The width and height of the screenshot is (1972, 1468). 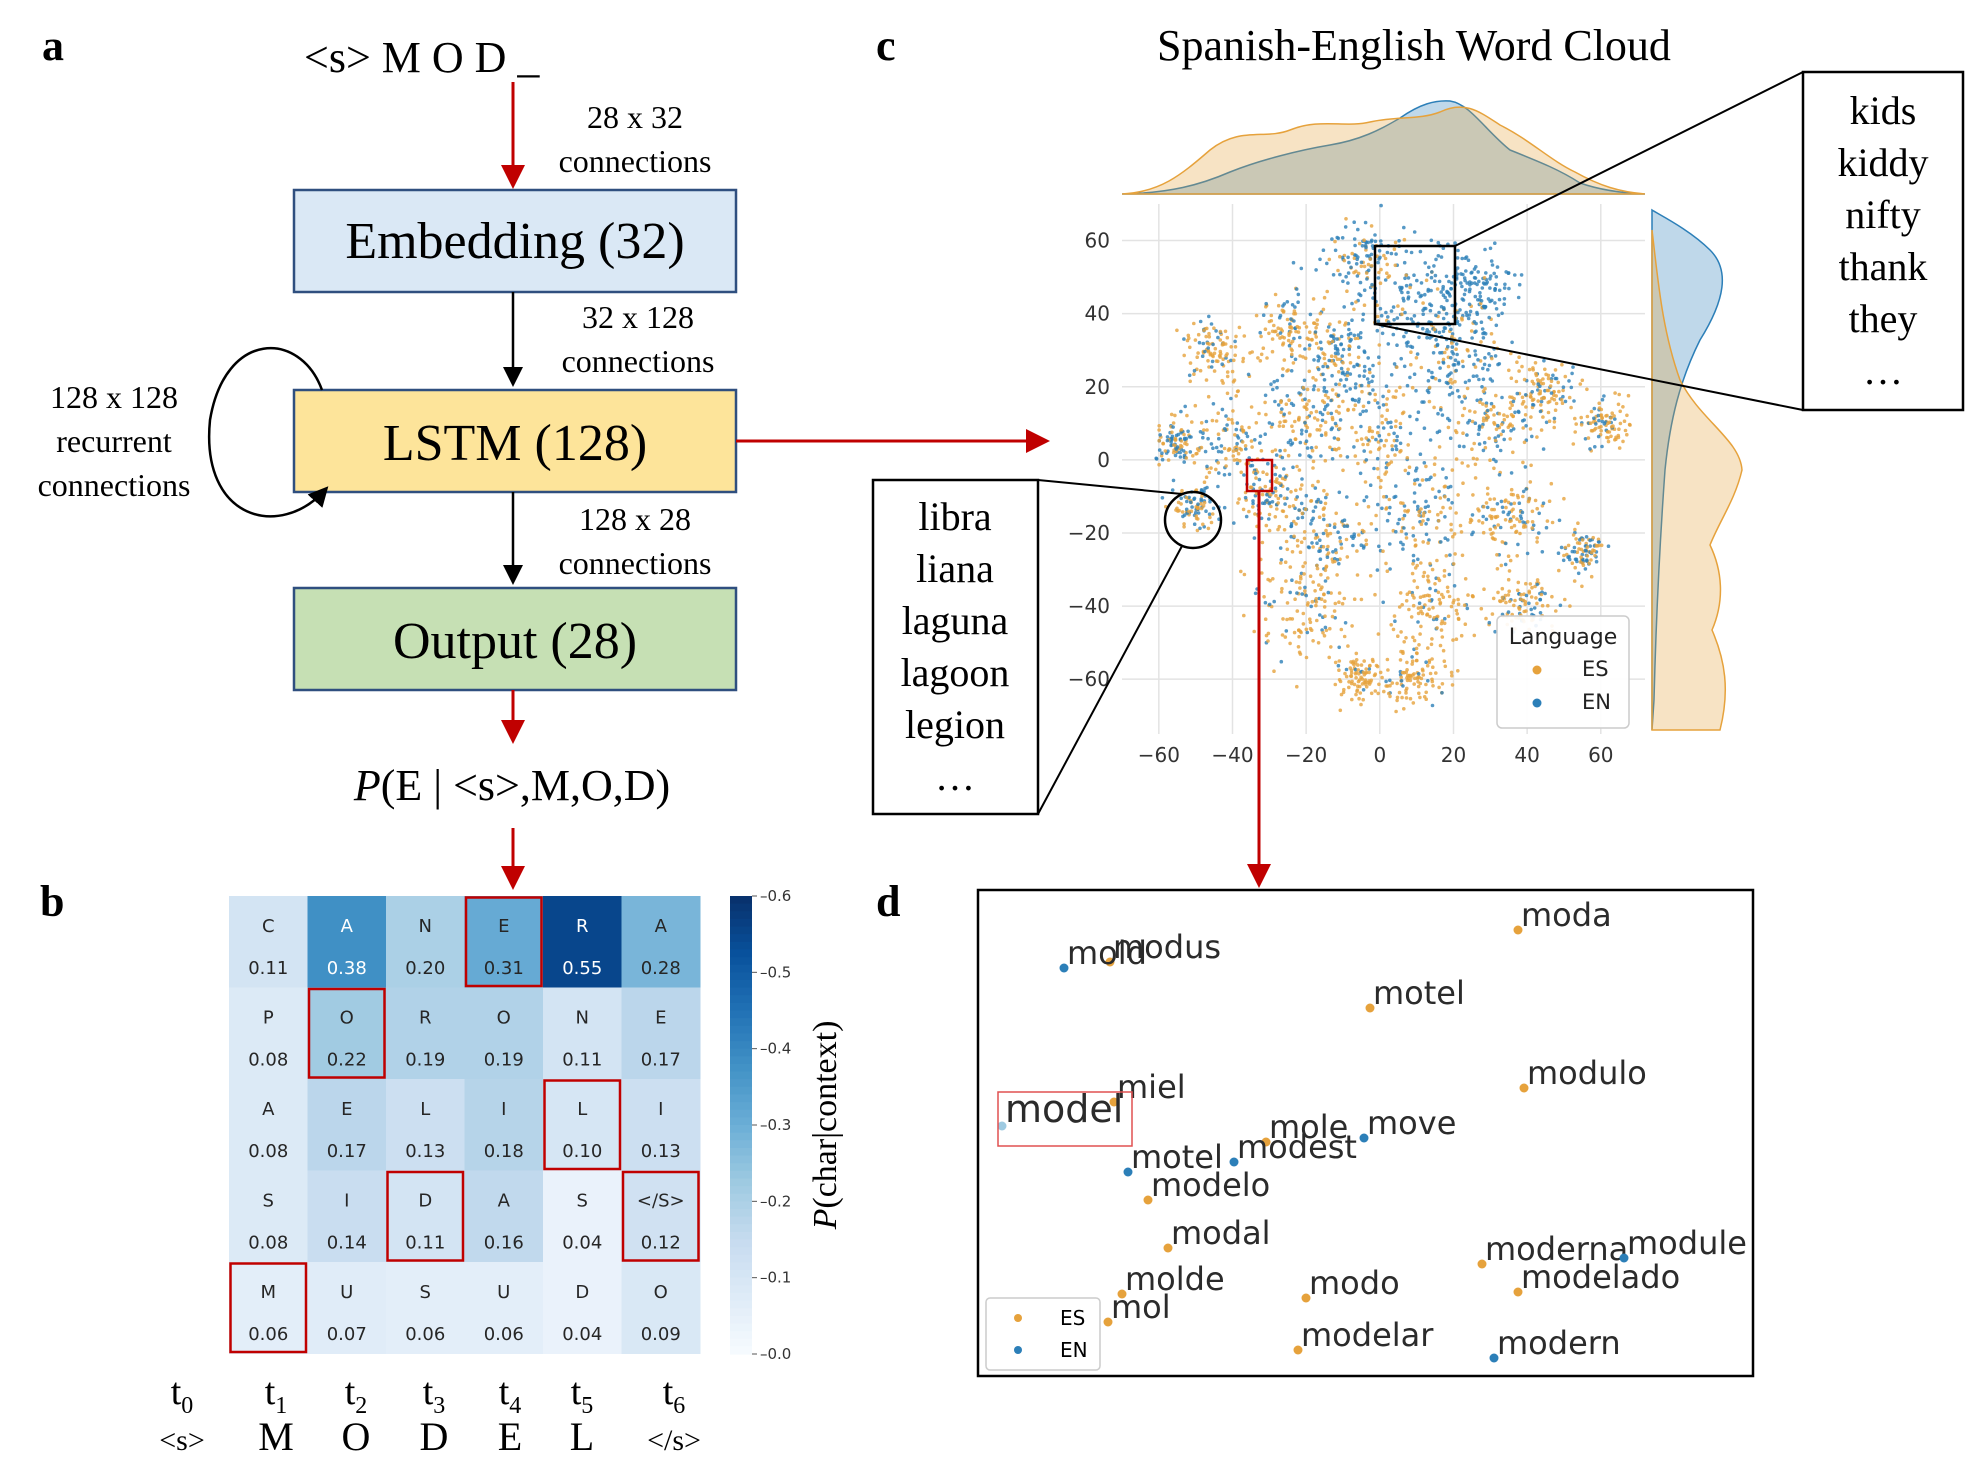 What do you see at coordinates (504, 1033) in the screenshot?
I see `heatmap-cell` at bounding box center [504, 1033].